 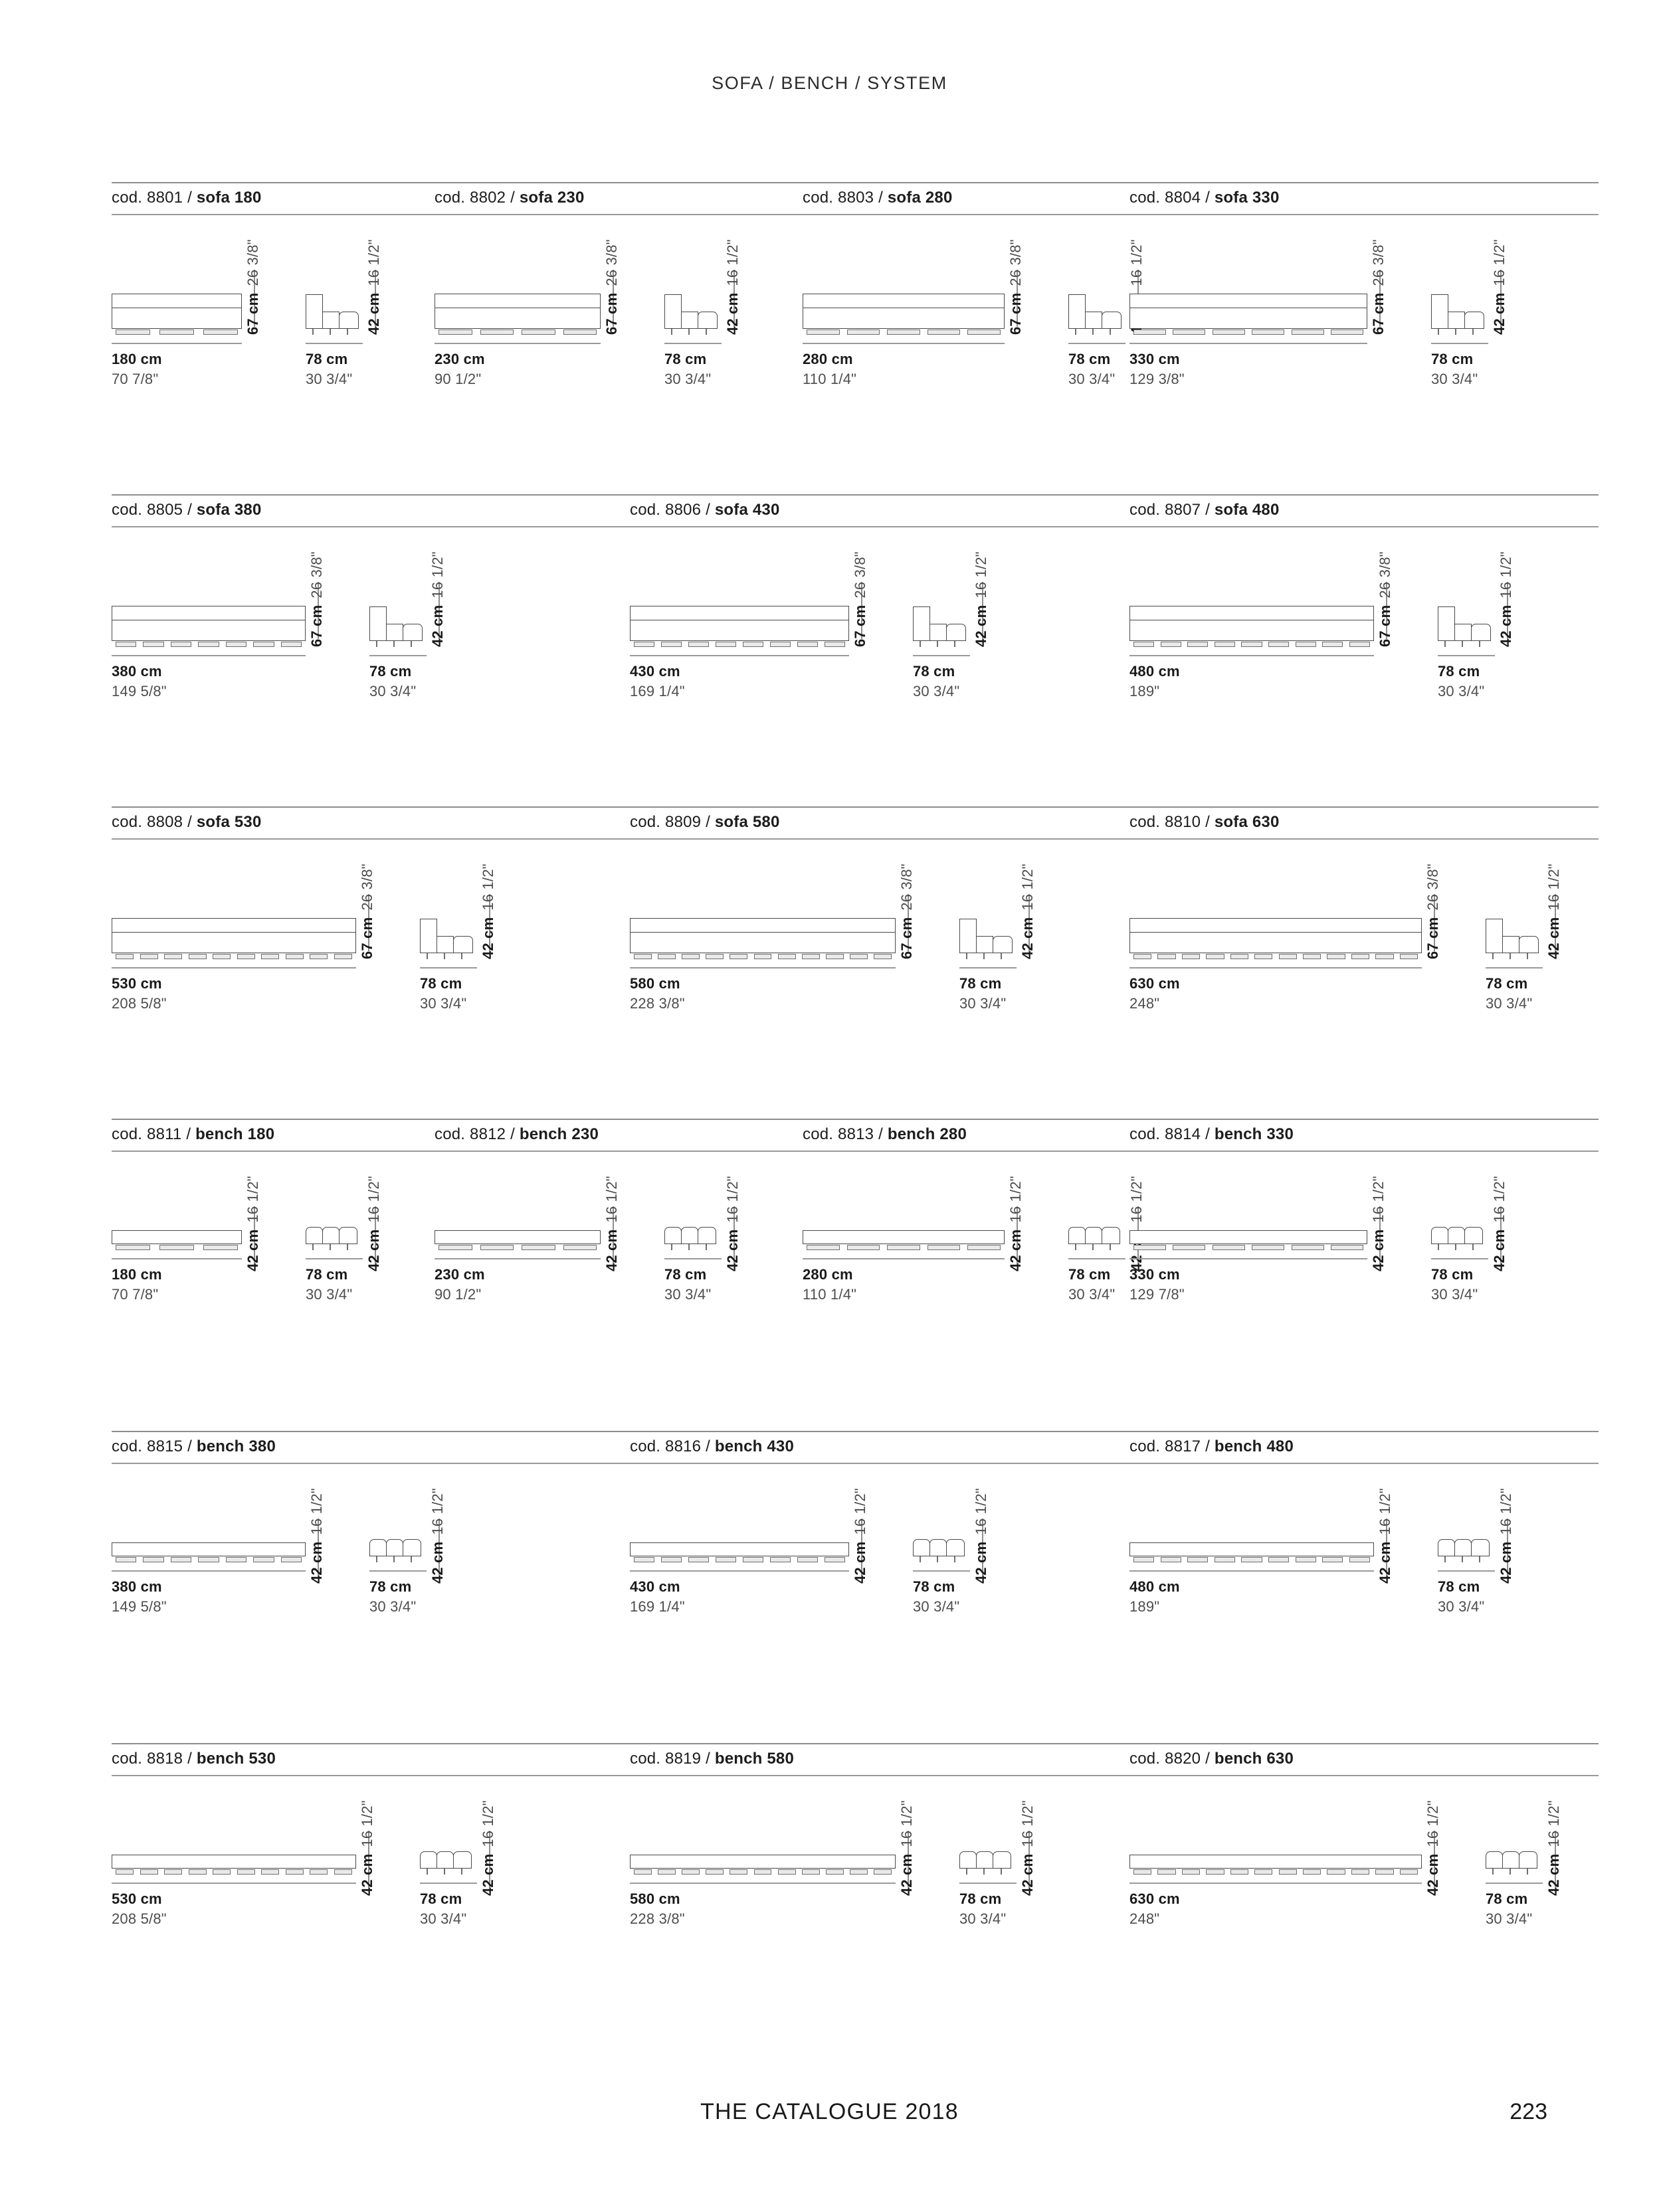 What do you see at coordinates (904, 1240) in the screenshot?
I see `bench-front-elevation` at bounding box center [904, 1240].